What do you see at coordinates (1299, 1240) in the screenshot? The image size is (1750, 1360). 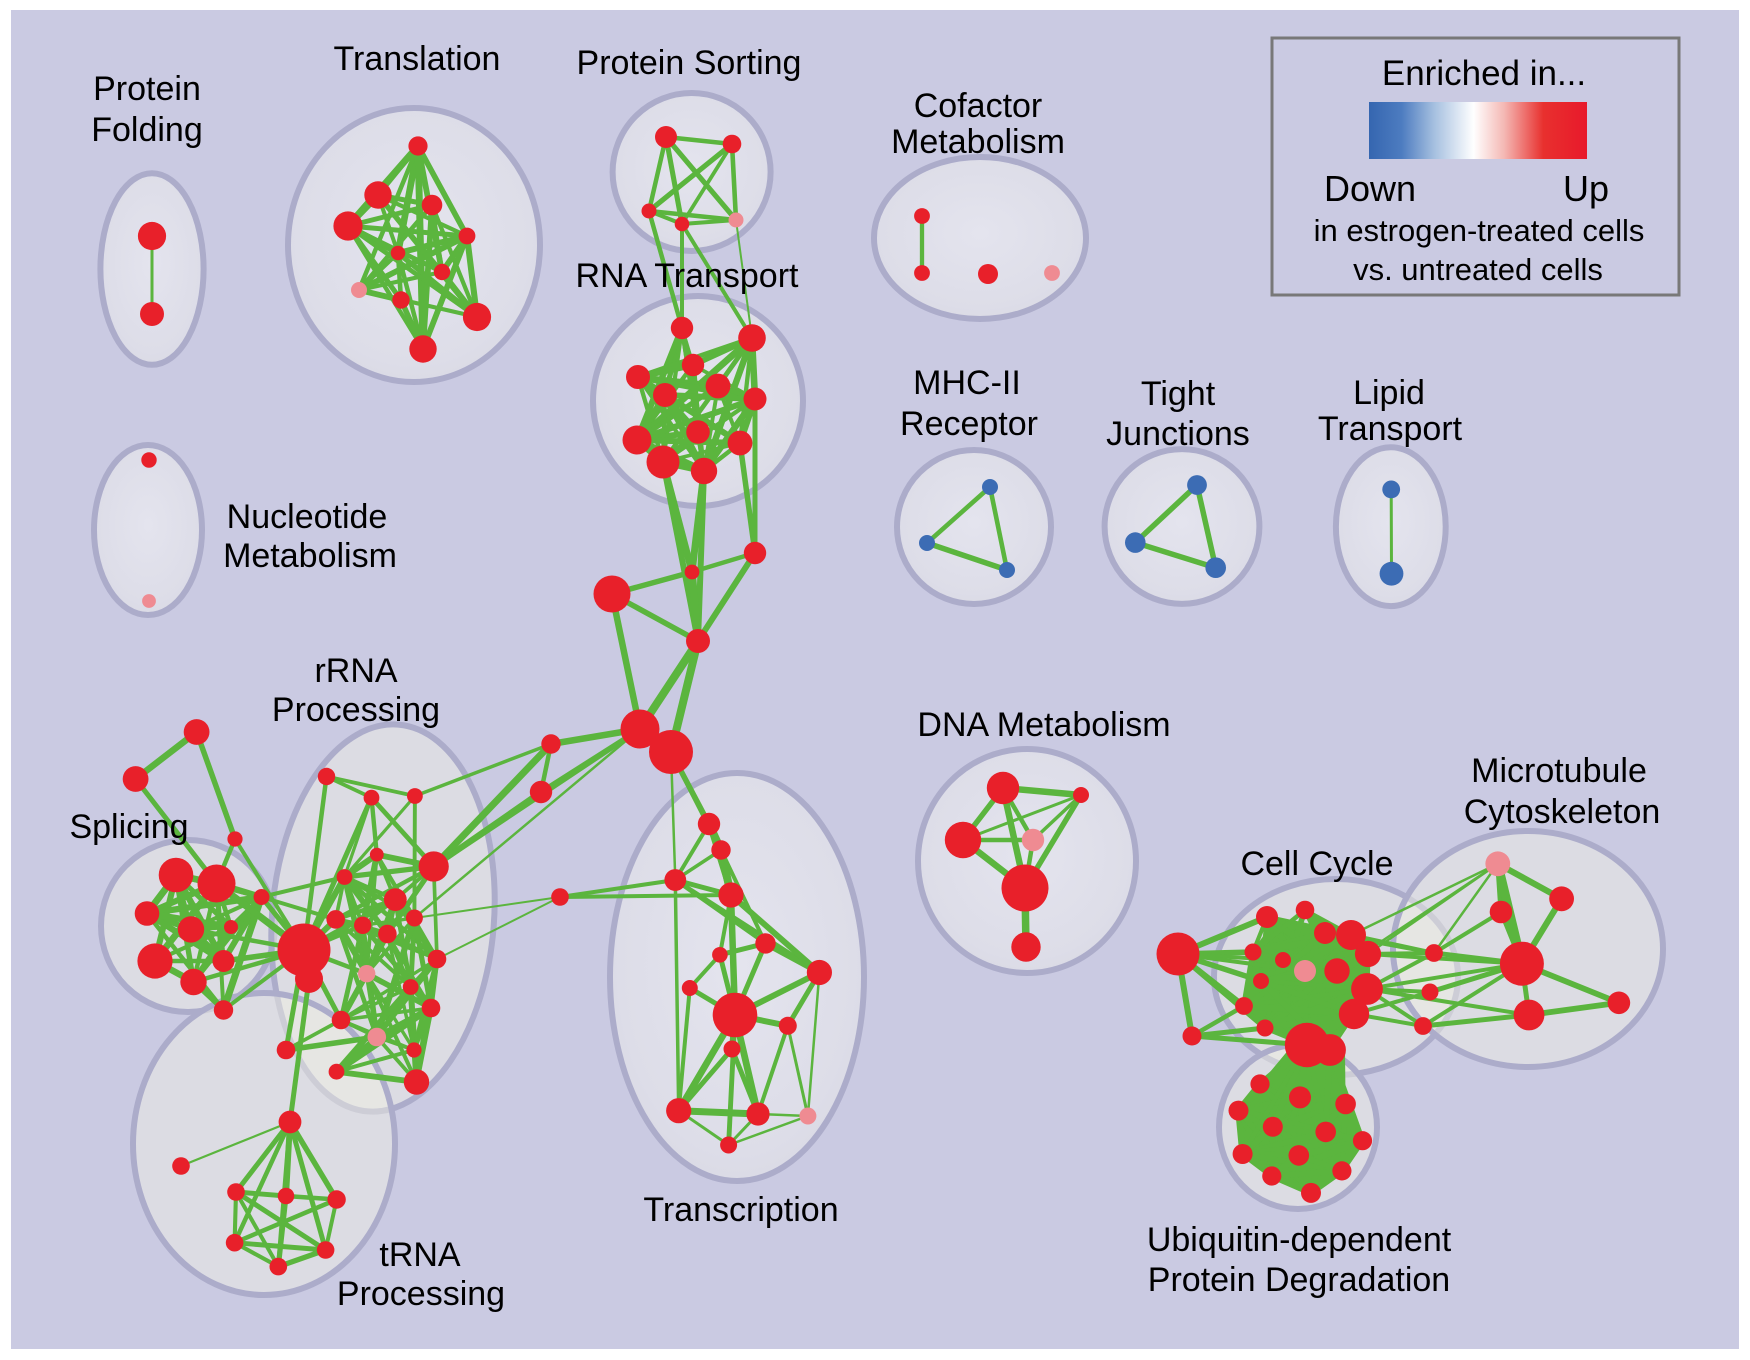 I see `svg-text: Ubiquitin-dependent` at bounding box center [1299, 1240].